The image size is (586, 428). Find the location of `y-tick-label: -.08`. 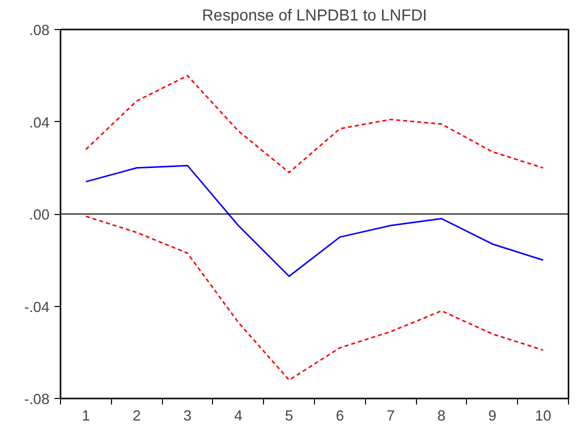

y-tick-label: -.08 is located at coordinates (37, 400).